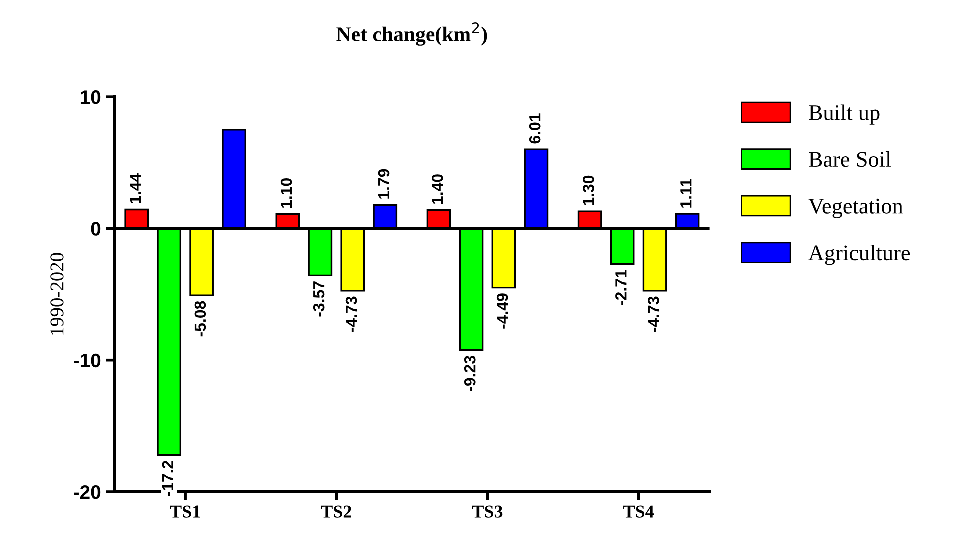  I want to click on data-label: 1.44, so click(135, 188).